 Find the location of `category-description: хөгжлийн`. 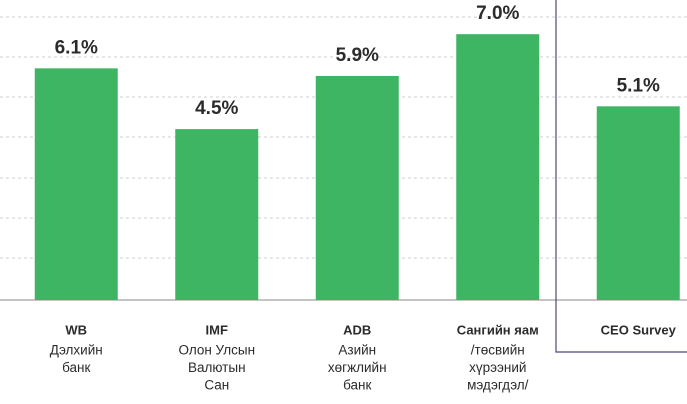

category-description: хөгжлийн is located at coordinates (357, 367).